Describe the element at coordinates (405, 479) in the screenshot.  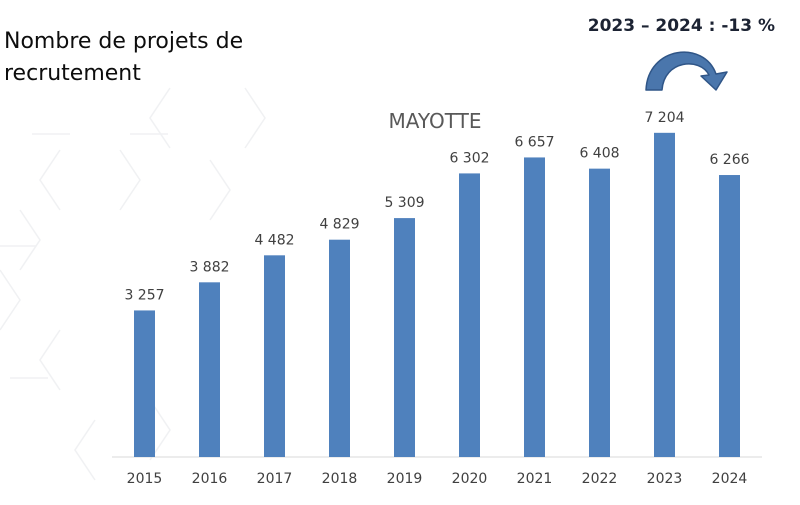
I see `x-tick-label-2019: 2019` at that location.